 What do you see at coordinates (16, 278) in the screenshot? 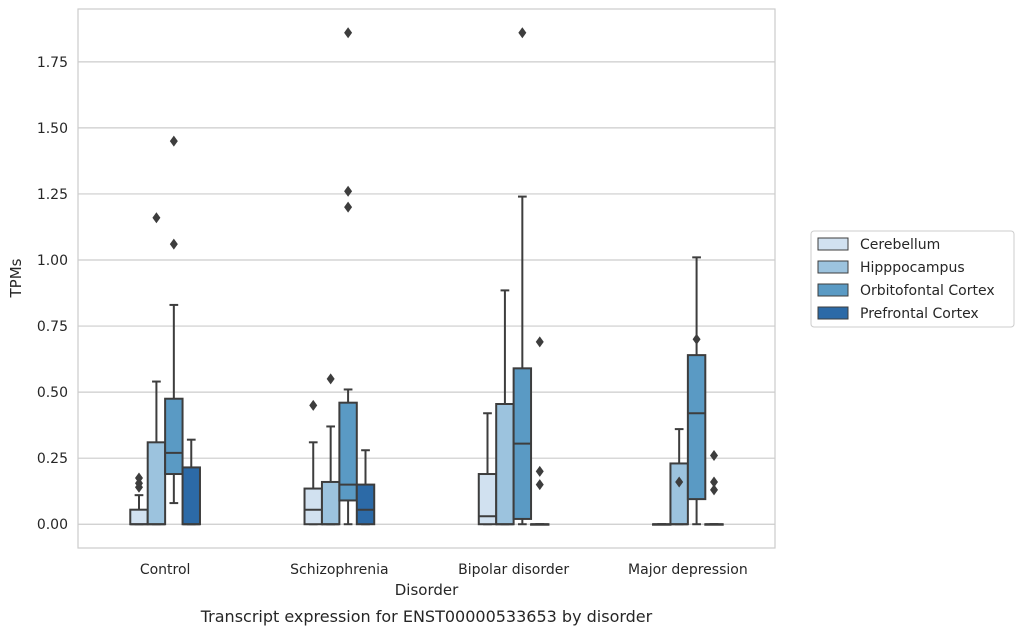
I see `y-axis-label: TPMs` at bounding box center [16, 278].